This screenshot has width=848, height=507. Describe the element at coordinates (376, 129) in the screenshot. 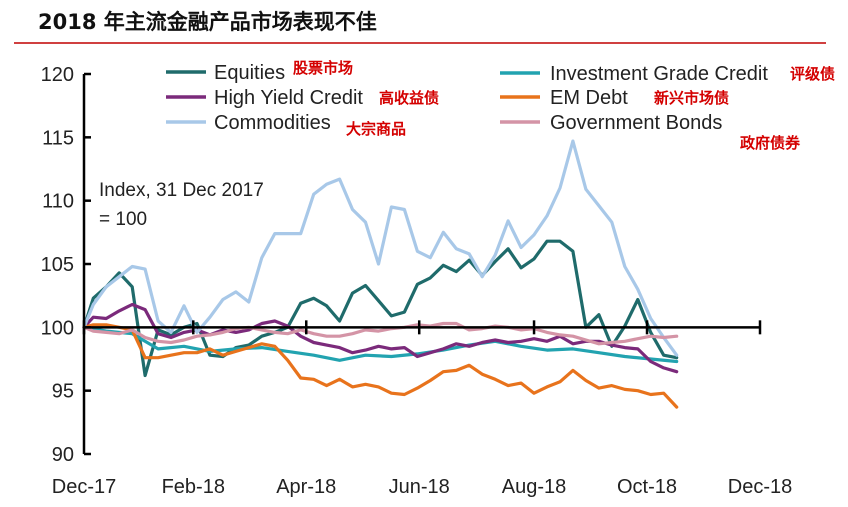

I see `legend-label-cn: 大宗商品` at that location.